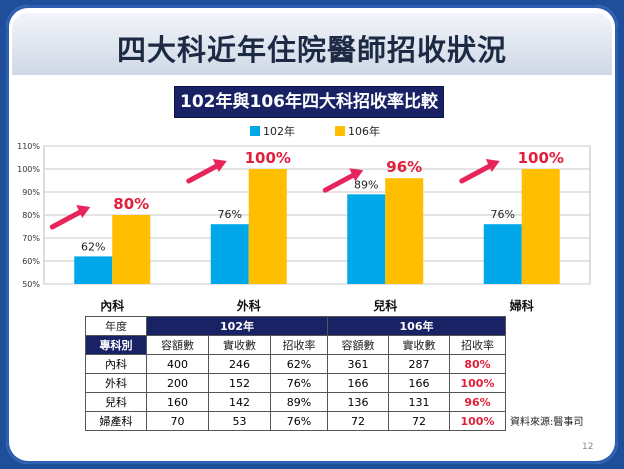 The height and width of the screenshot is (469, 624). Describe the element at coordinates (237, 326) in the screenshot. I see `year-102-header: 102年` at that location.